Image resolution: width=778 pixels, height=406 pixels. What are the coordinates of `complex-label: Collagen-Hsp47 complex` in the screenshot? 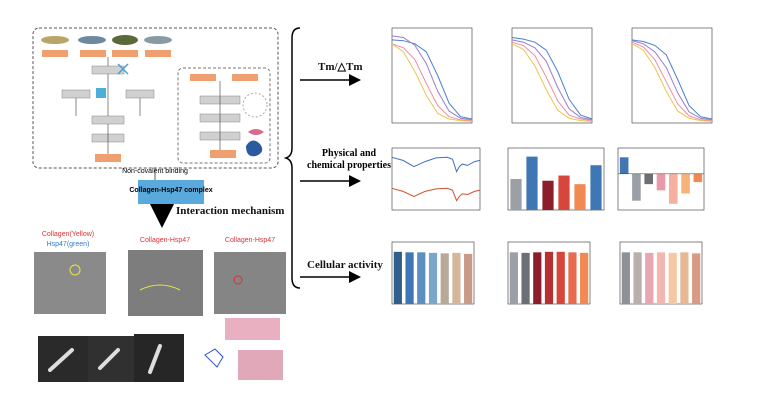 It's located at (170, 190).